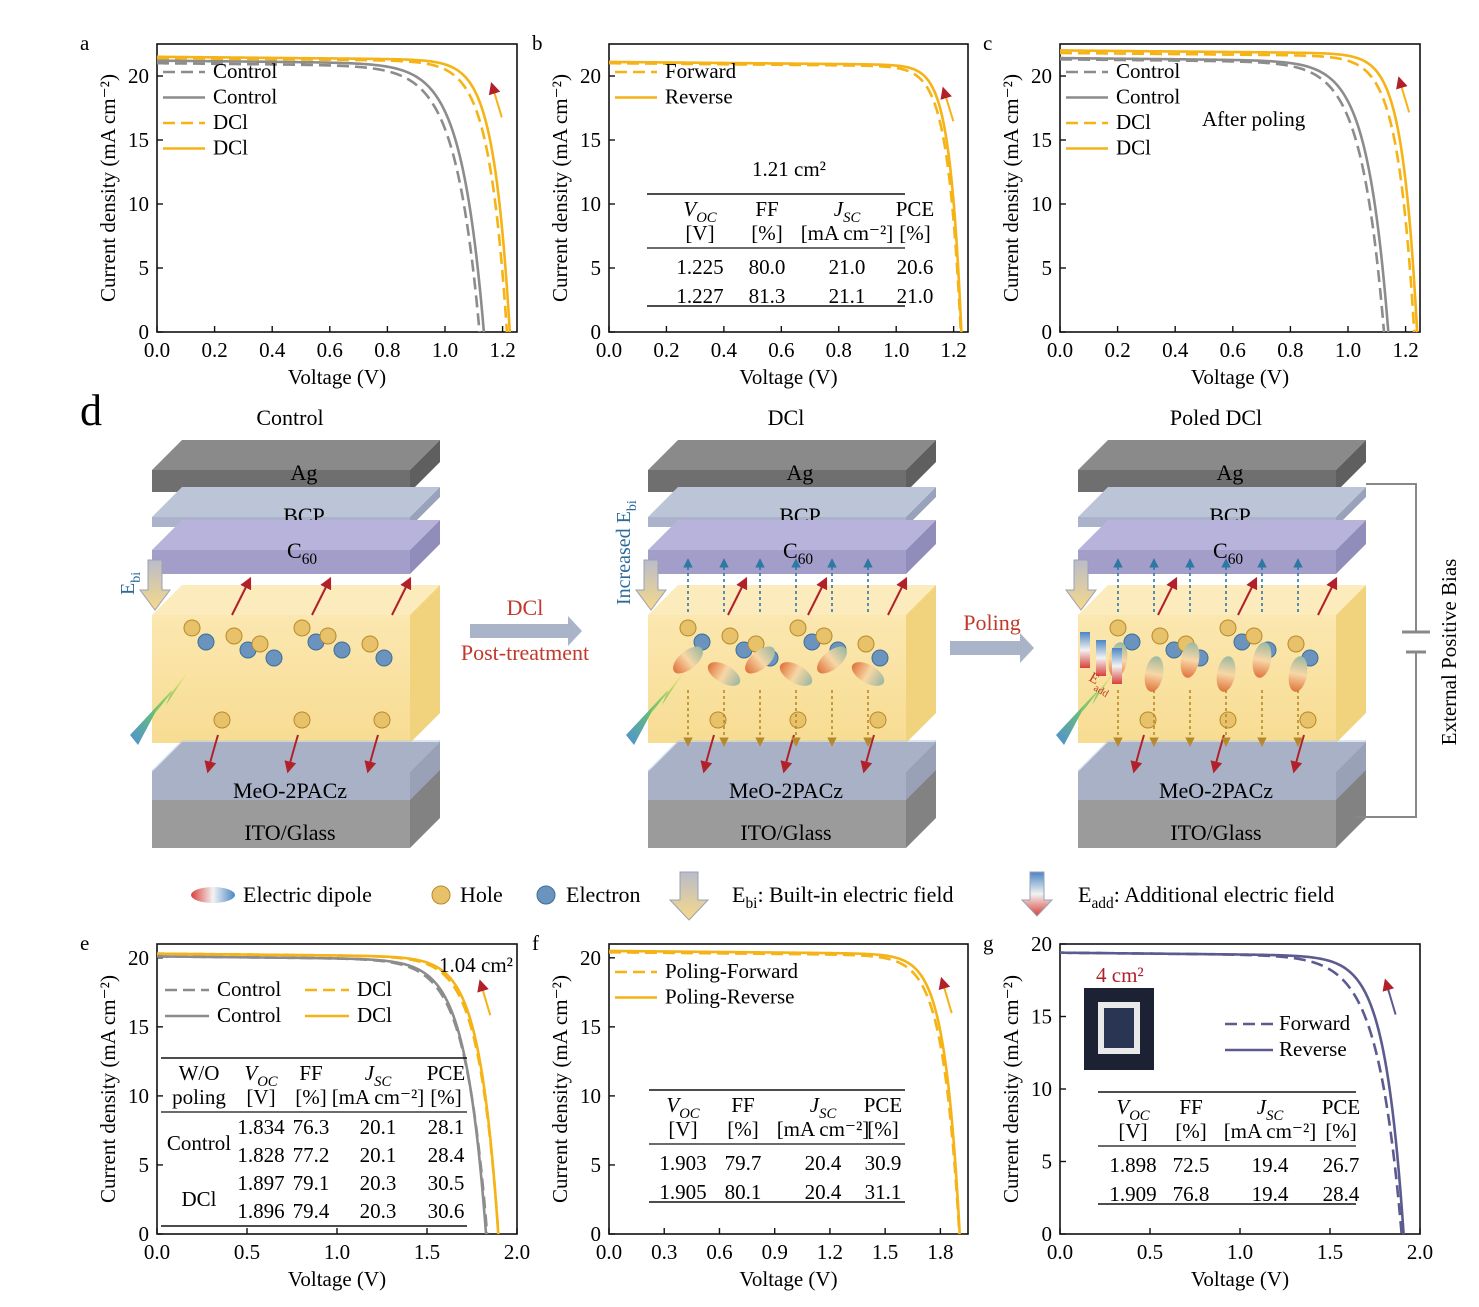  Describe the element at coordinates (281, 481) in the screenshot. I see `slab-front` at that location.